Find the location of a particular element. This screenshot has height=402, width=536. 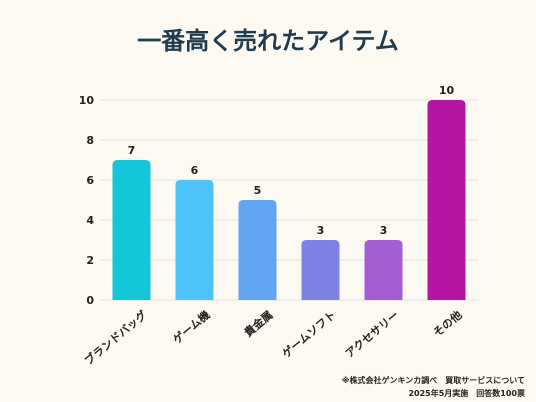

y-tick-label: 4 is located at coordinates (90, 220).